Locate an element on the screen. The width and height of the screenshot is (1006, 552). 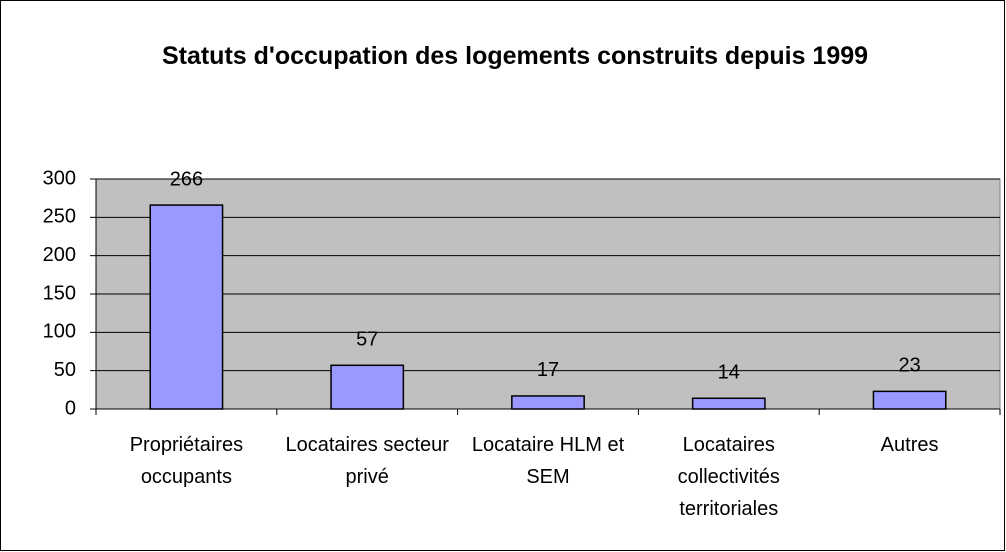
x-label-box: Locataire HLM et SEM is located at coordinates (548, 461).